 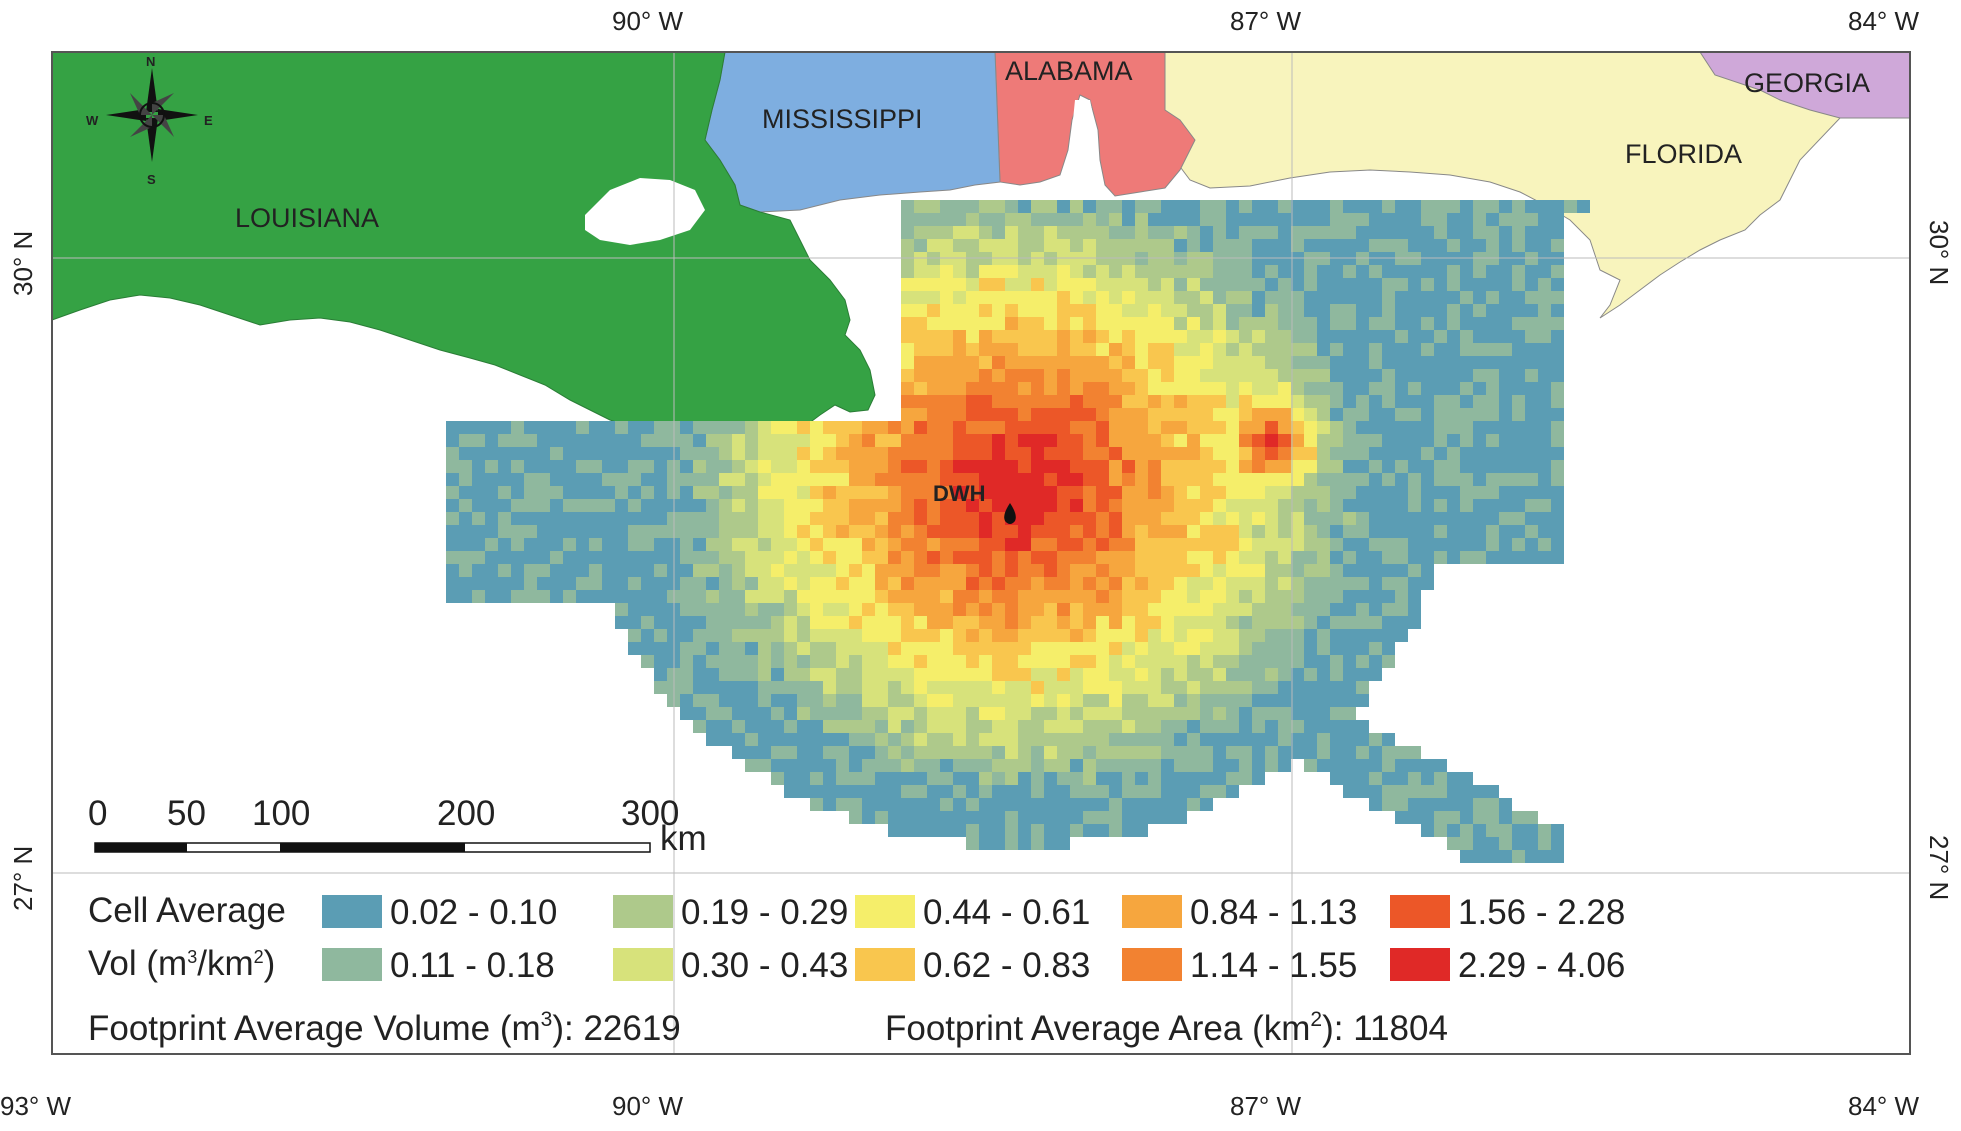 I want to click on coord-top-90w: 90° W, so click(x=648, y=21).